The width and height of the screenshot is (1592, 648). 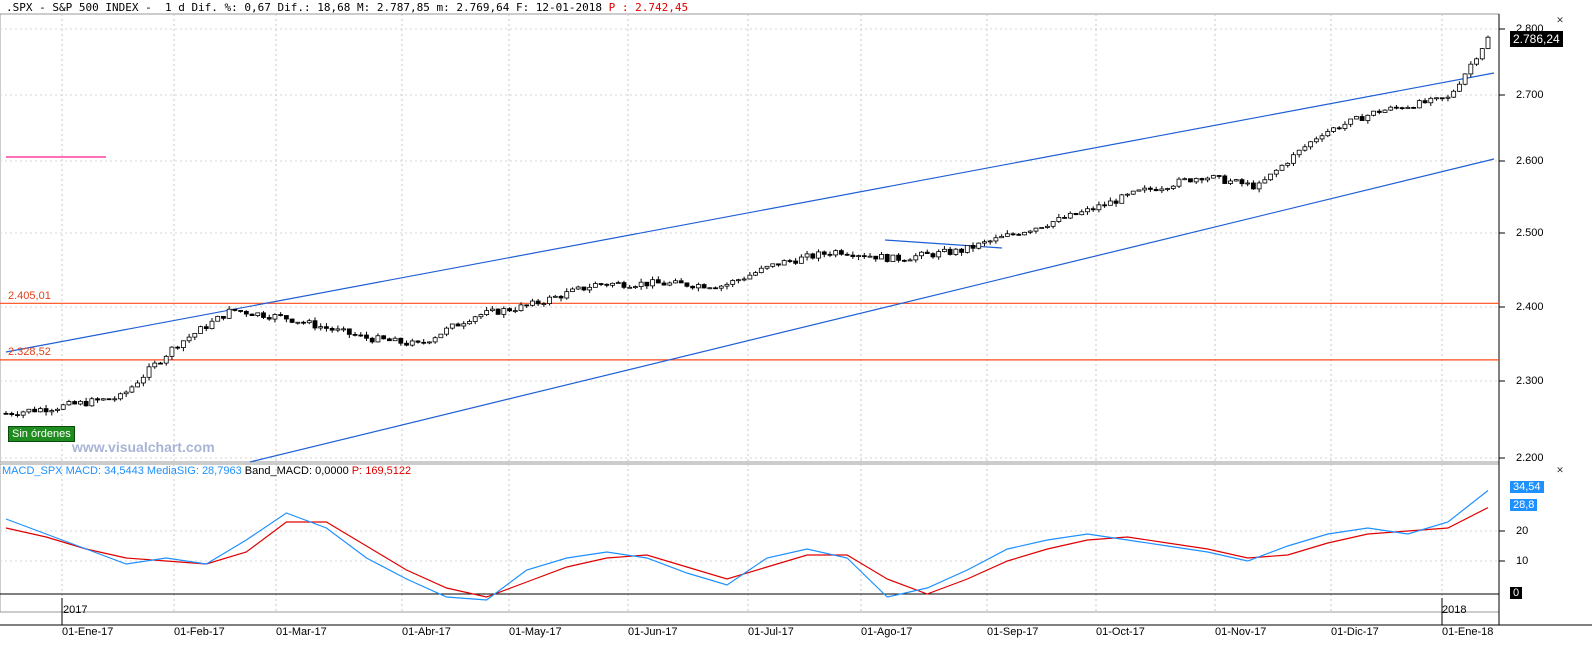 What do you see at coordinates (887, 632) in the screenshot?
I see `x-tick-label: 01-Ago-17` at bounding box center [887, 632].